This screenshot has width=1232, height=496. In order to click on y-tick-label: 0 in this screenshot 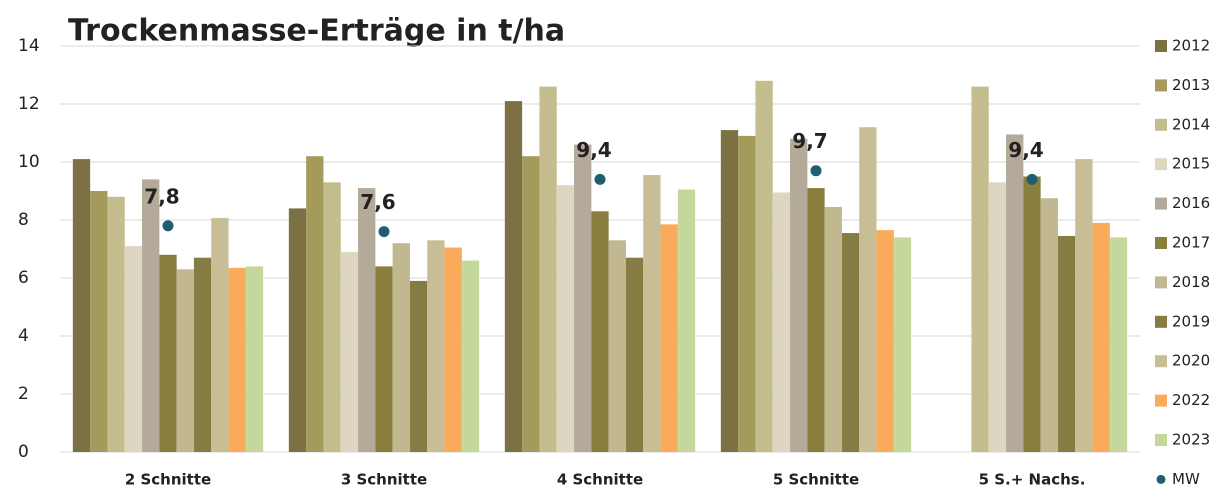, I will do `click(23, 452)`.